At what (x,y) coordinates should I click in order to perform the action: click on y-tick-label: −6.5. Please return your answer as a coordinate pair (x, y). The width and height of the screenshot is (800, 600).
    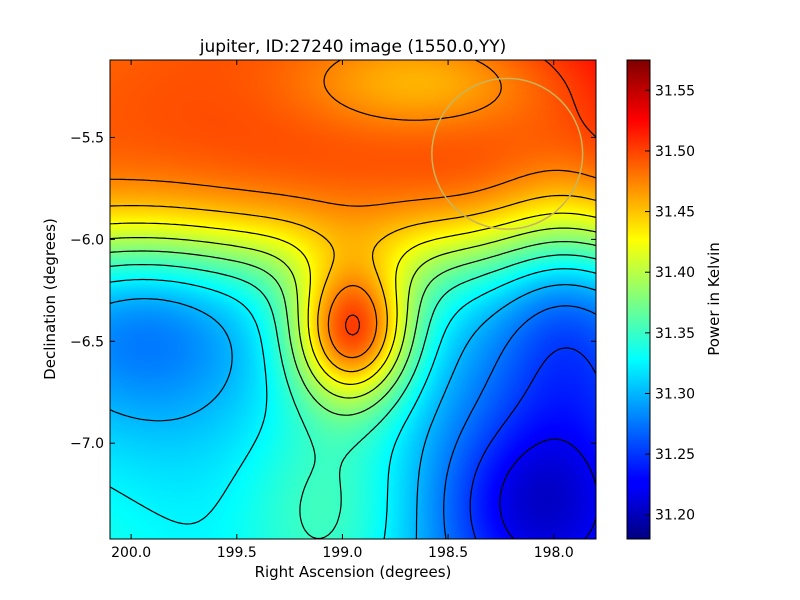
    Looking at the image, I should click on (87, 342).